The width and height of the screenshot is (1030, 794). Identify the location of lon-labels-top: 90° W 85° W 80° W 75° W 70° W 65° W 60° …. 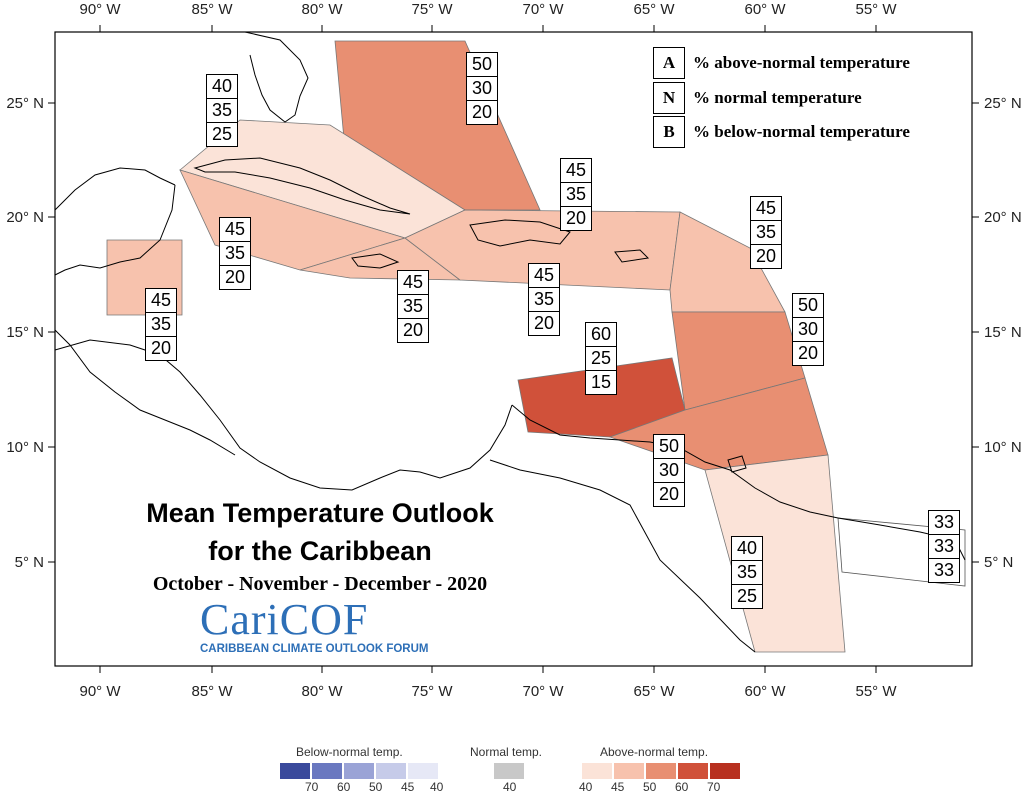
(488, 9).